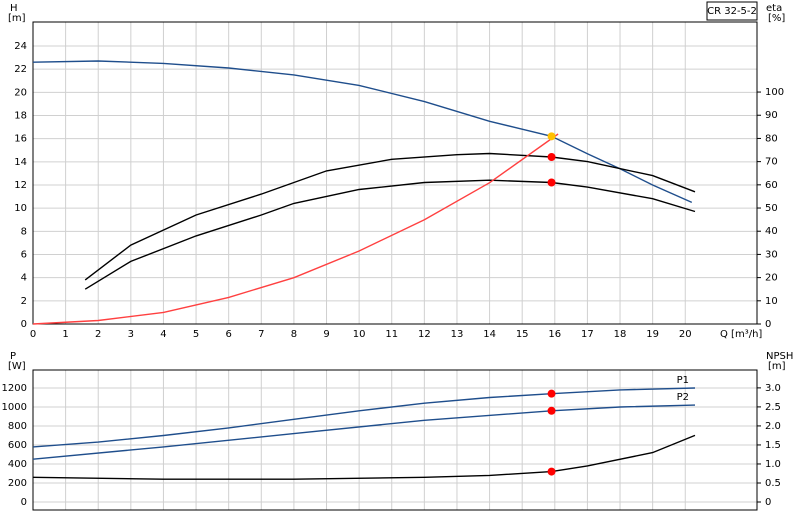 The width and height of the screenshot is (800, 520). What do you see at coordinates (771, 162) in the screenshot?
I see `y2-tick-label: 70` at bounding box center [771, 162].